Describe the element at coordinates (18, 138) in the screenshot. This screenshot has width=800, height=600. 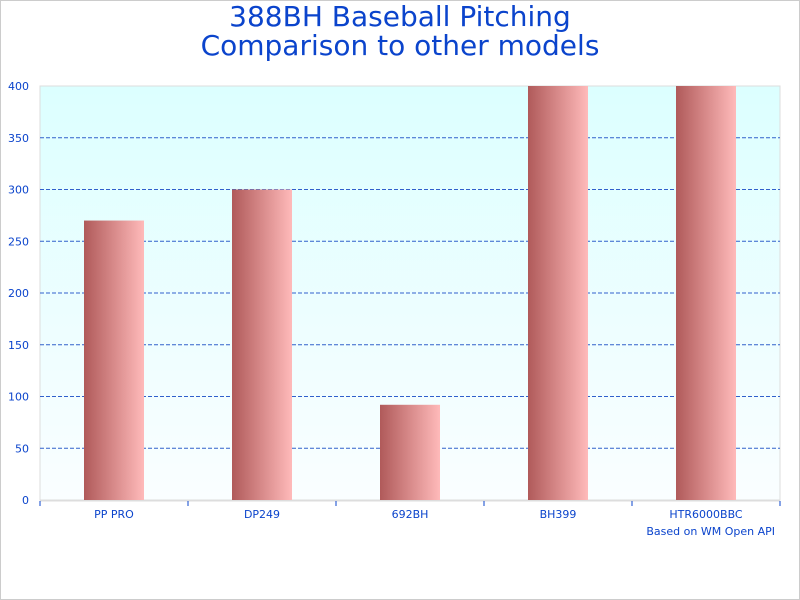
I see `y-tick-label: 350` at that location.